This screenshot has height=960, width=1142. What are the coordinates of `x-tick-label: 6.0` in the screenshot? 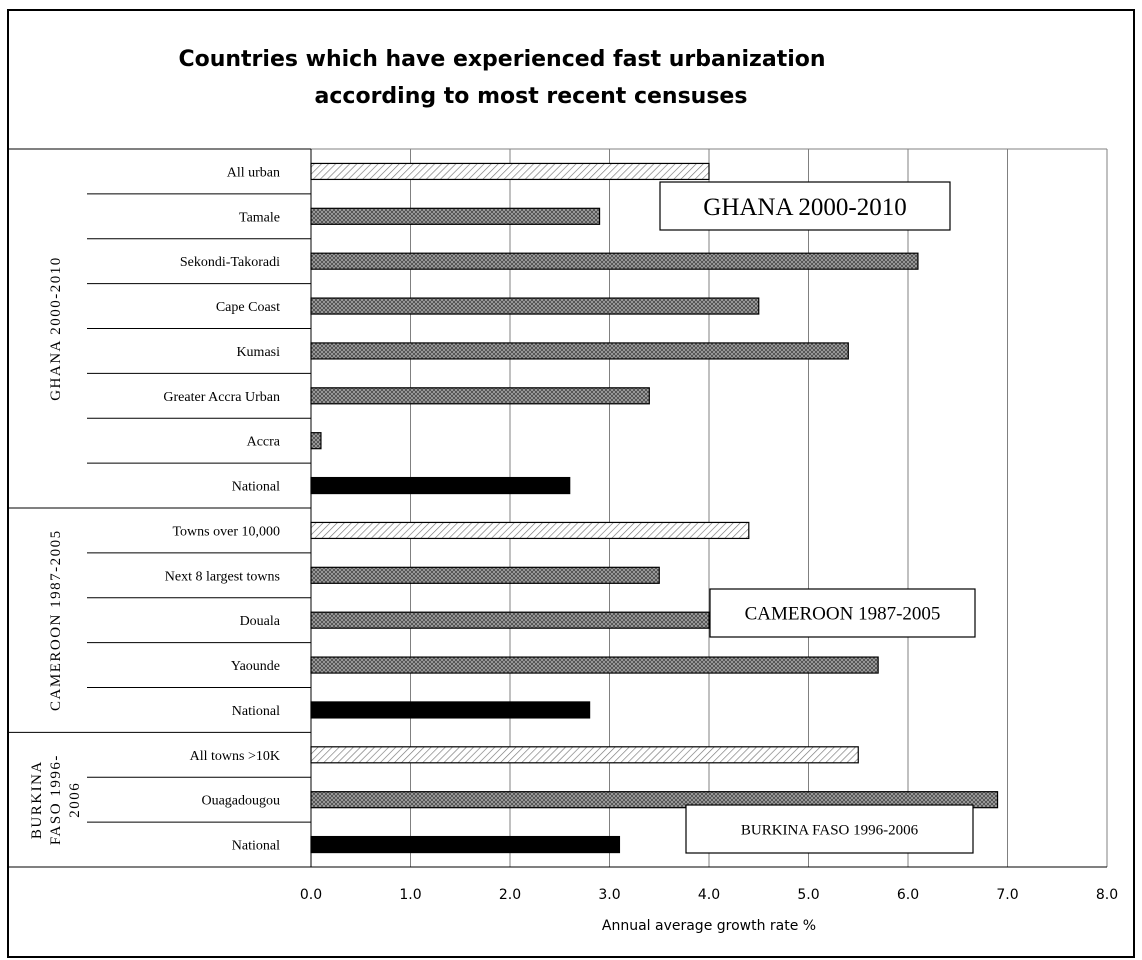 It's located at (908, 895).